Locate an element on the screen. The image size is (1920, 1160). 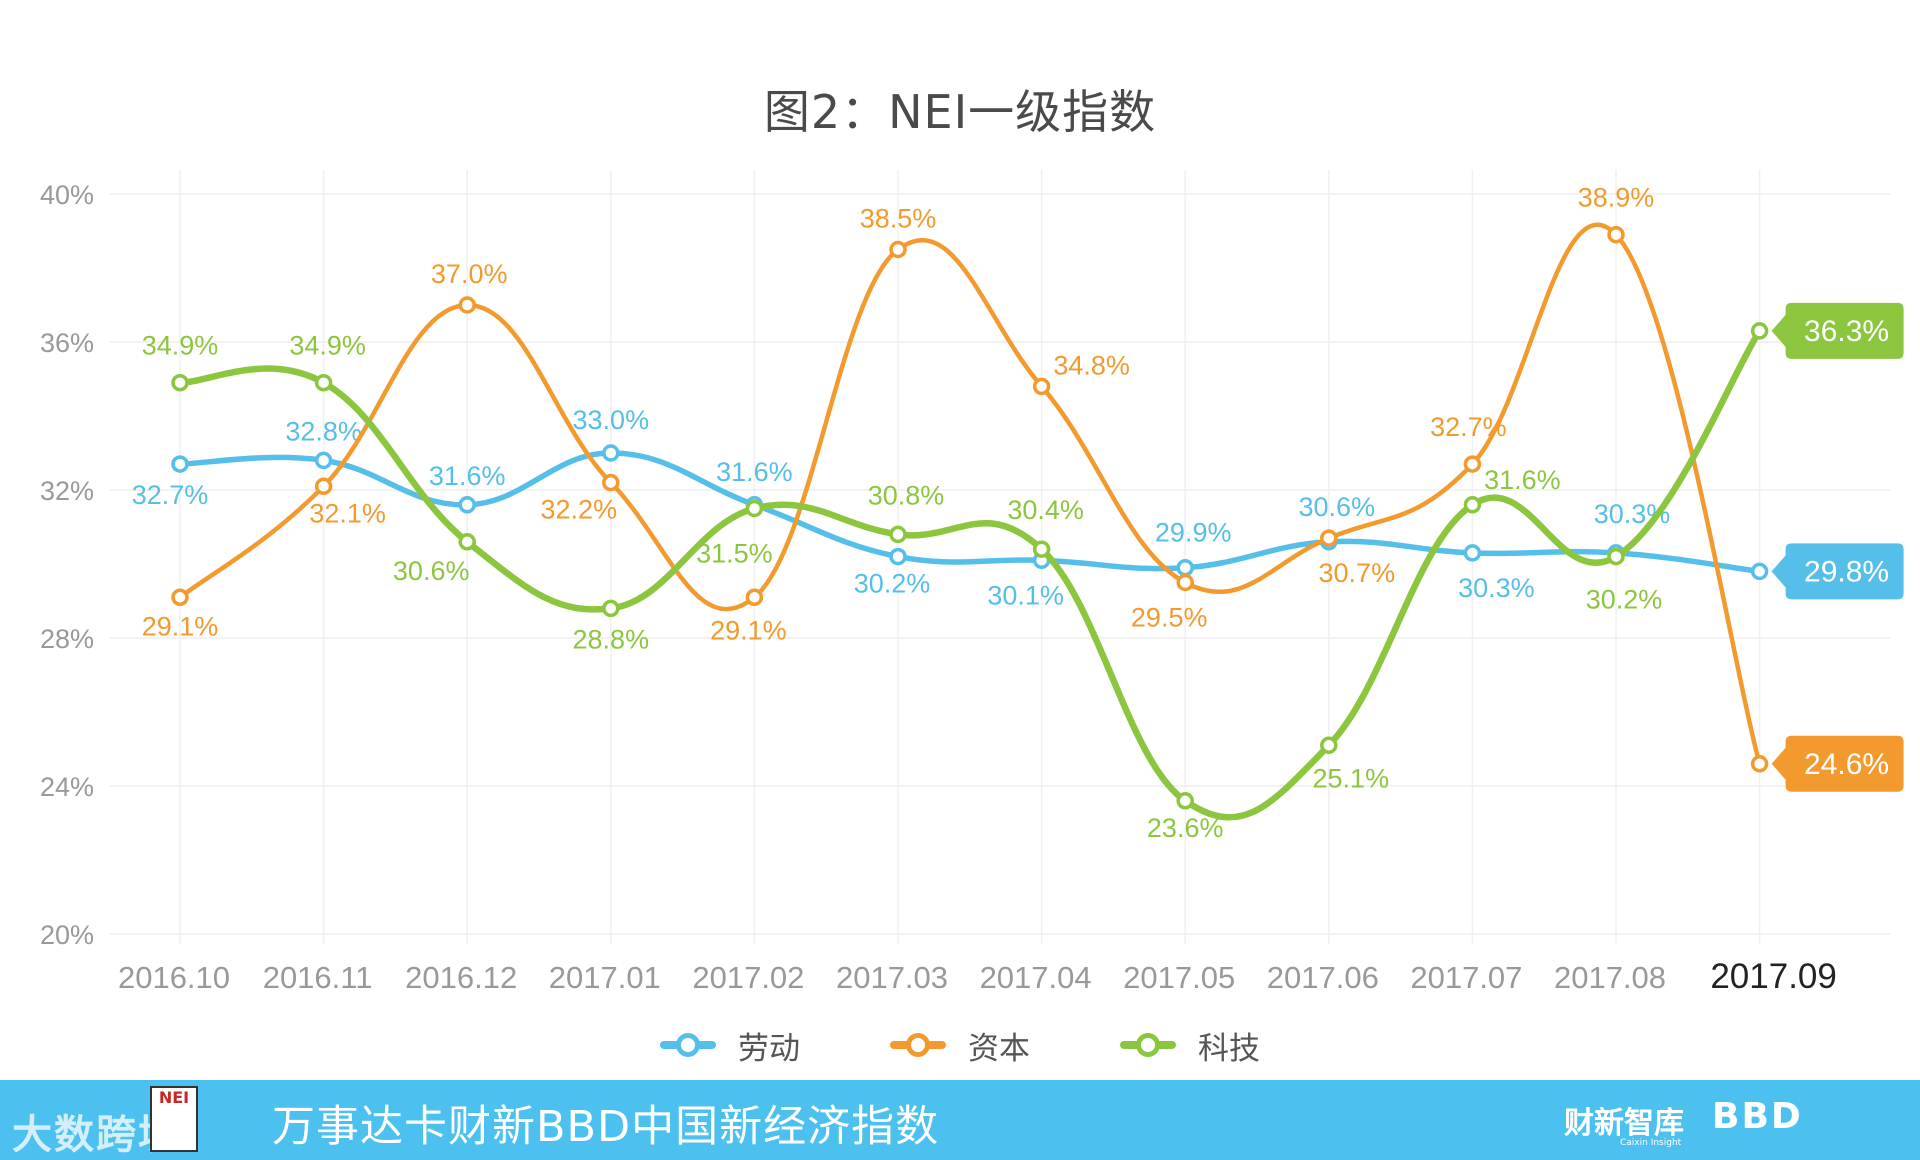
data-label: 29.1% is located at coordinates (748, 630).